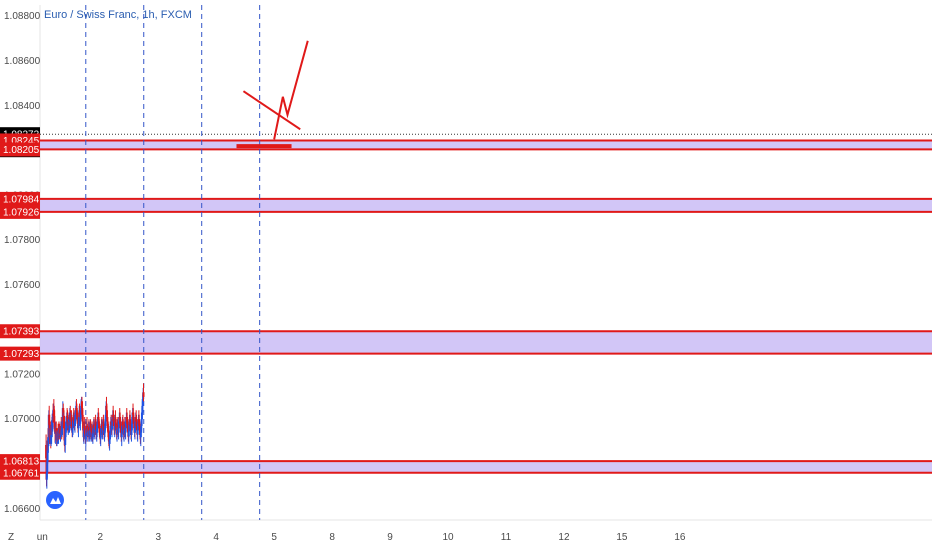 This screenshot has width=932, height=555. What do you see at coordinates (42, 537) in the screenshot?
I see `x-tick-label: un` at bounding box center [42, 537].